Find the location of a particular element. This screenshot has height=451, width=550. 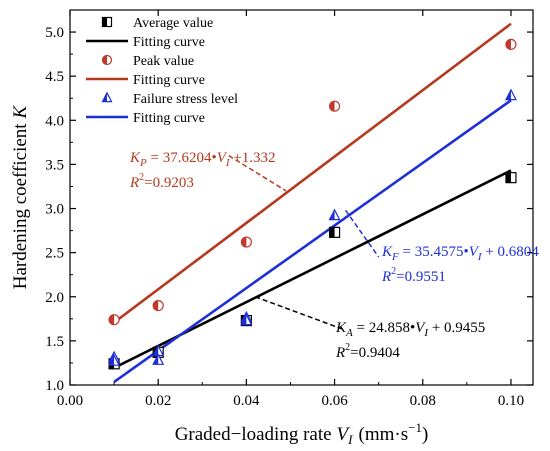

annotation-average: KA = 24.858•VI + 0.9455 R2=0.9404 is located at coordinates (410, 340).